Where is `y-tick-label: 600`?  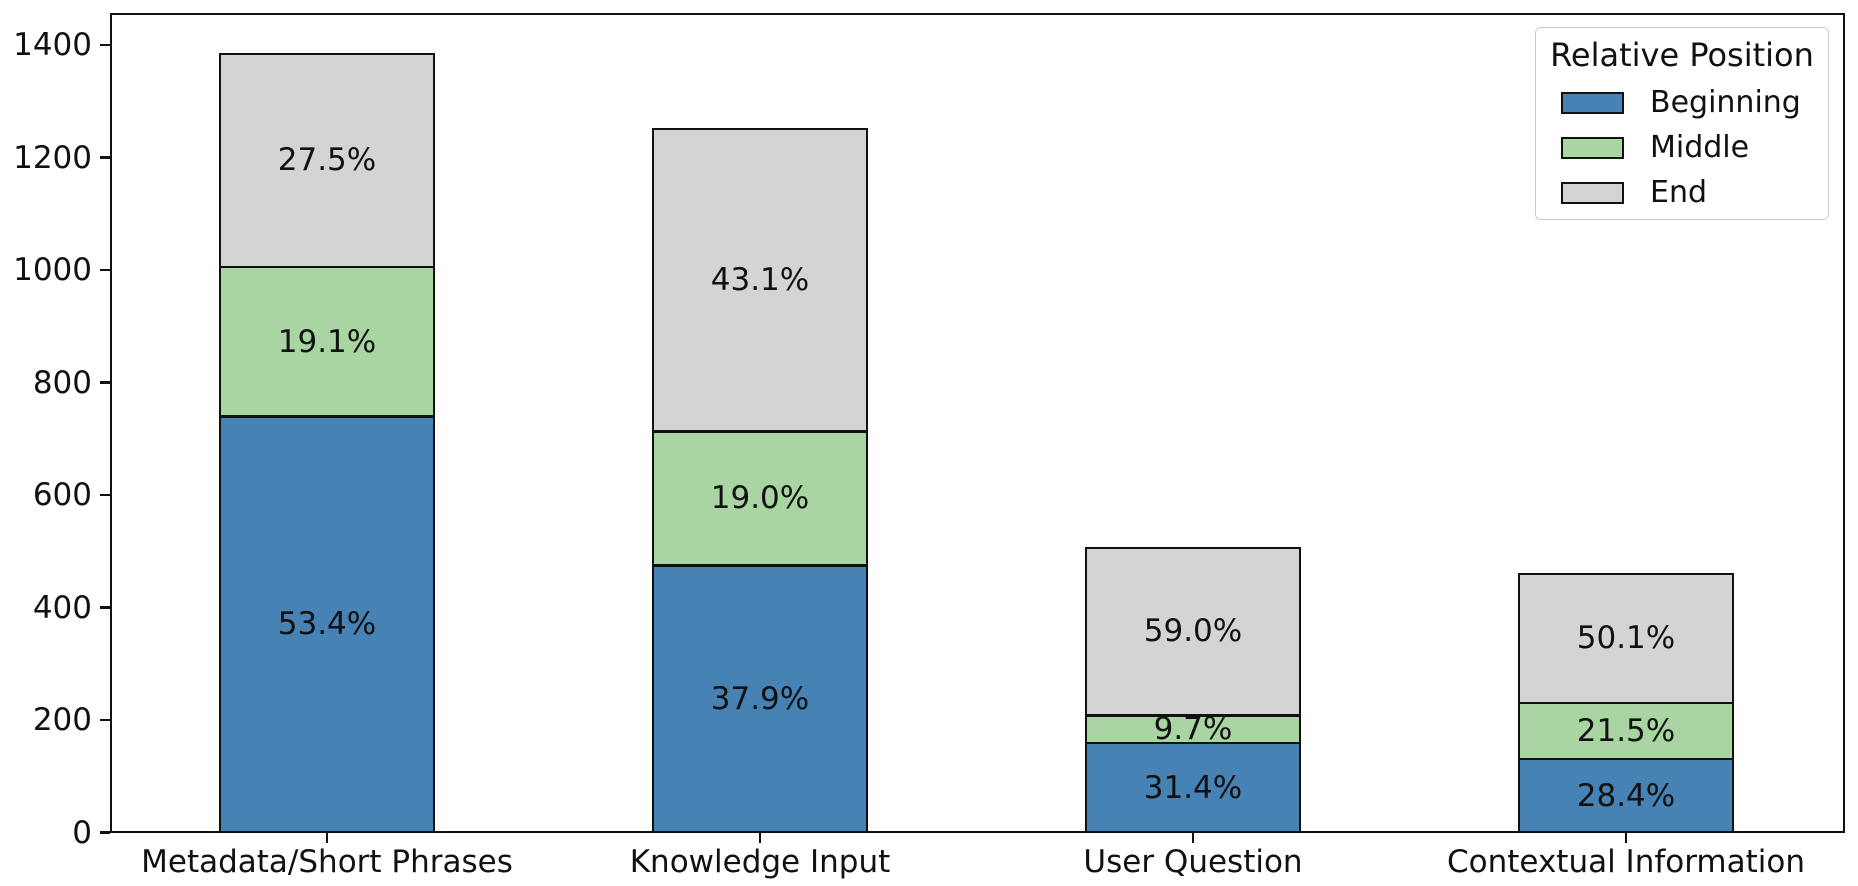
y-tick-label: 600 is located at coordinates (62, 495).